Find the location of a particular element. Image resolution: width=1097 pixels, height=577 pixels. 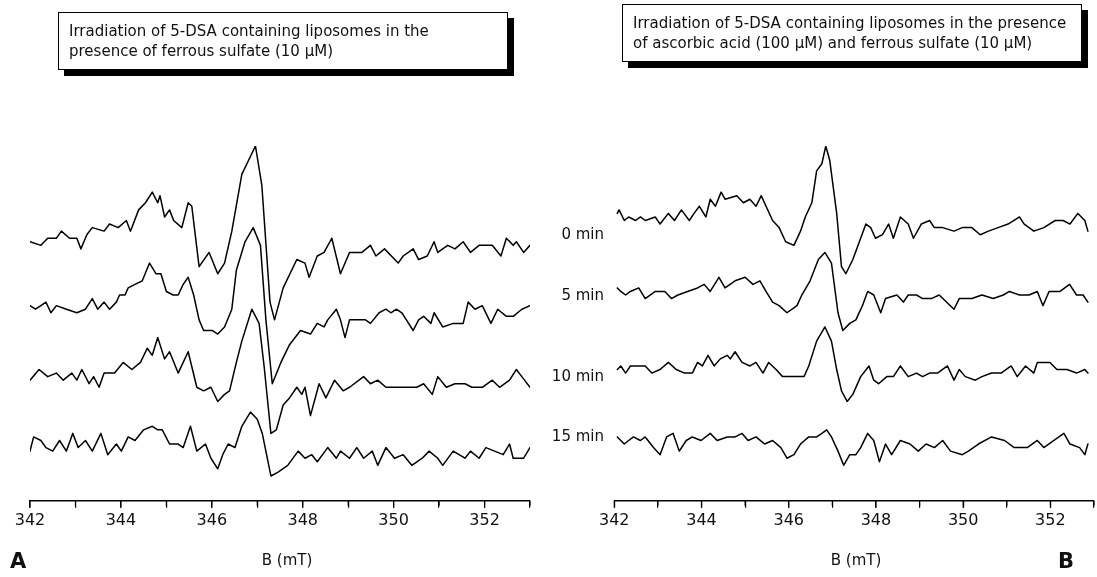

text: A is located at coordinates (18, 561).